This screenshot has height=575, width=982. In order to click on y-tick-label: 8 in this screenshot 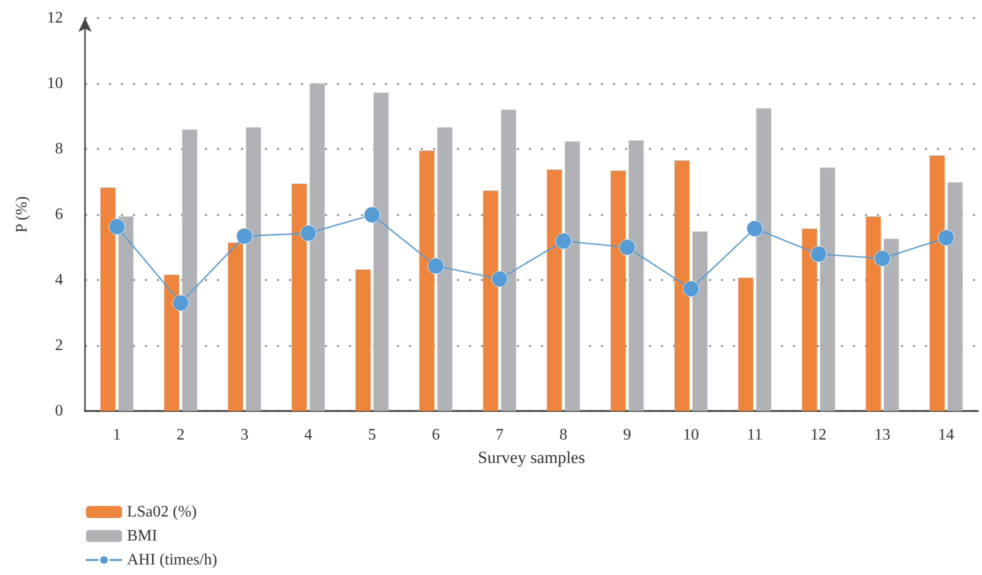, I will do `click(59, 149)`.